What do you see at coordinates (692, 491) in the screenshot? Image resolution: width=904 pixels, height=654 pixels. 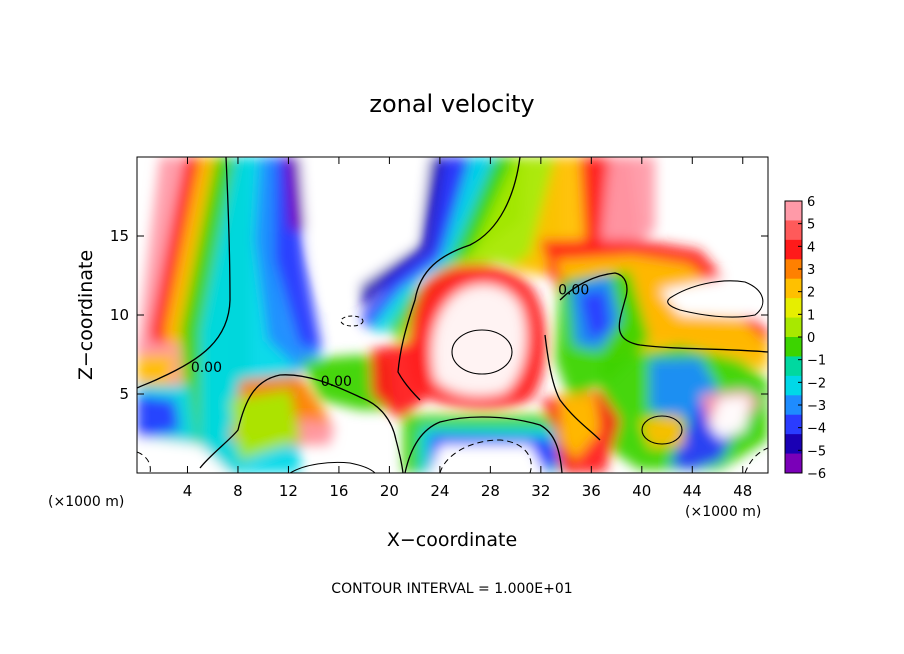 I see `x-tick-label: 44` at bounding box center [692, 491].